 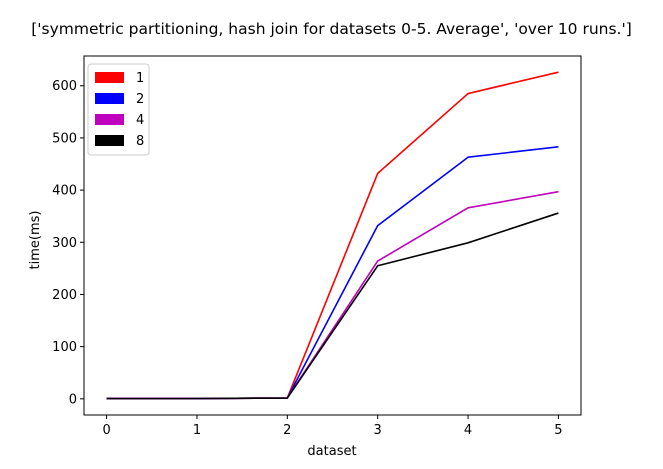 I want to click on y-tick-label: 0, so click(x=73, y=399).